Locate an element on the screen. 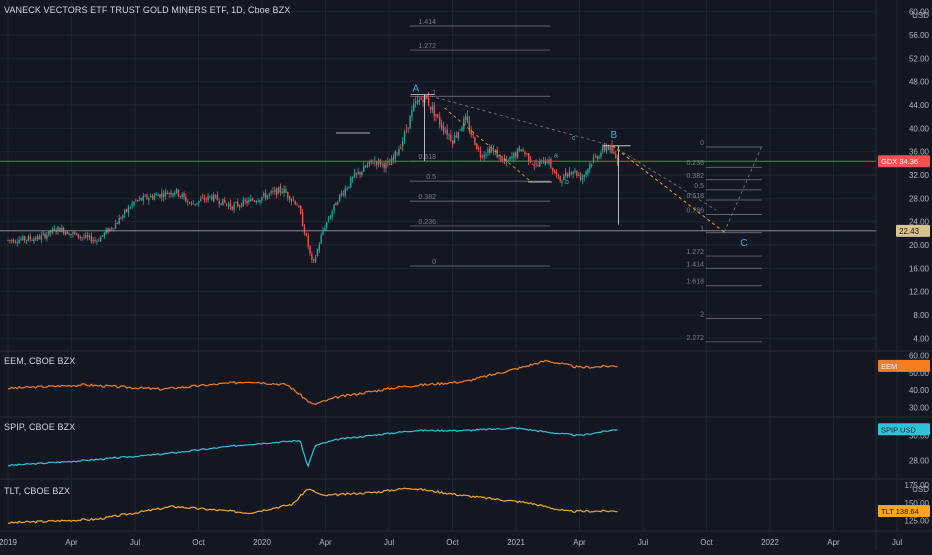 This screenshot has height=555, width=932. support-badge-text: 22.43 is located at coordinates (909, 231).